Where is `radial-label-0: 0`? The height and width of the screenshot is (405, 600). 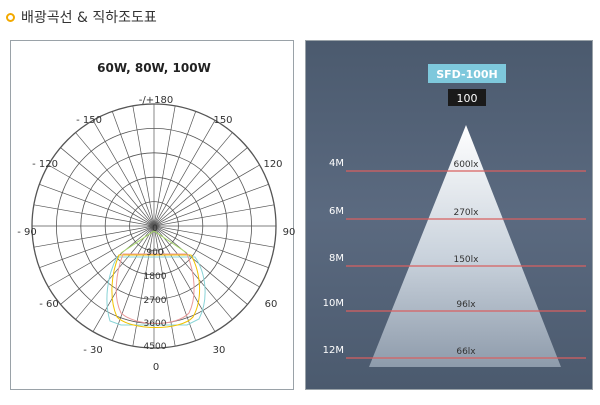
radial-label-0: 0 is located at coordinates (155, 229).